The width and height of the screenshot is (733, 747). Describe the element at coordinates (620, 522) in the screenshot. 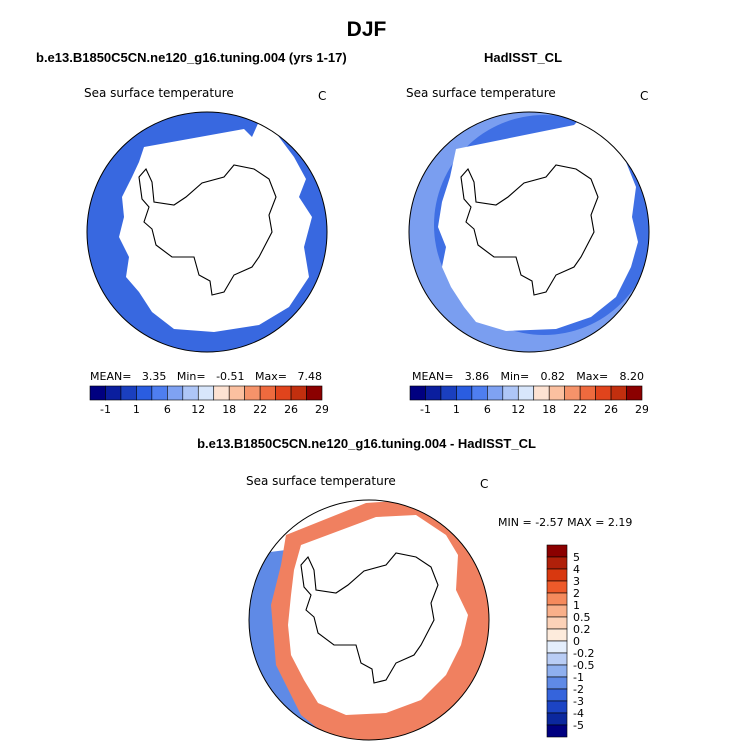

I see `panel3-max-value: 2.19` at that location.